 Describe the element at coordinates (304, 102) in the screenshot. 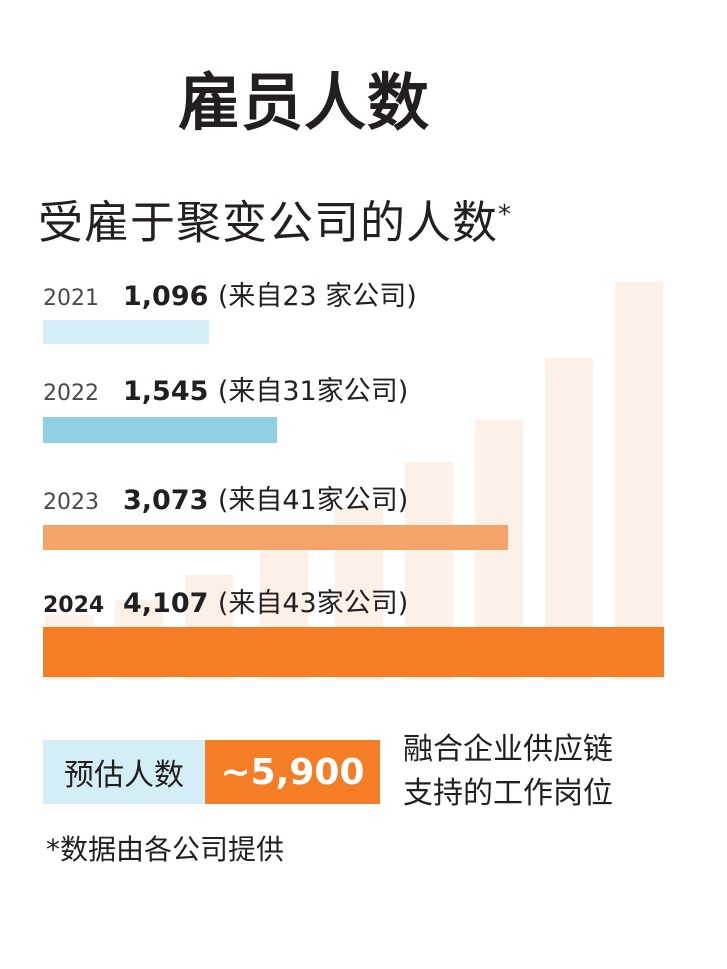

I see `page-title: 雇员人数` at that location.